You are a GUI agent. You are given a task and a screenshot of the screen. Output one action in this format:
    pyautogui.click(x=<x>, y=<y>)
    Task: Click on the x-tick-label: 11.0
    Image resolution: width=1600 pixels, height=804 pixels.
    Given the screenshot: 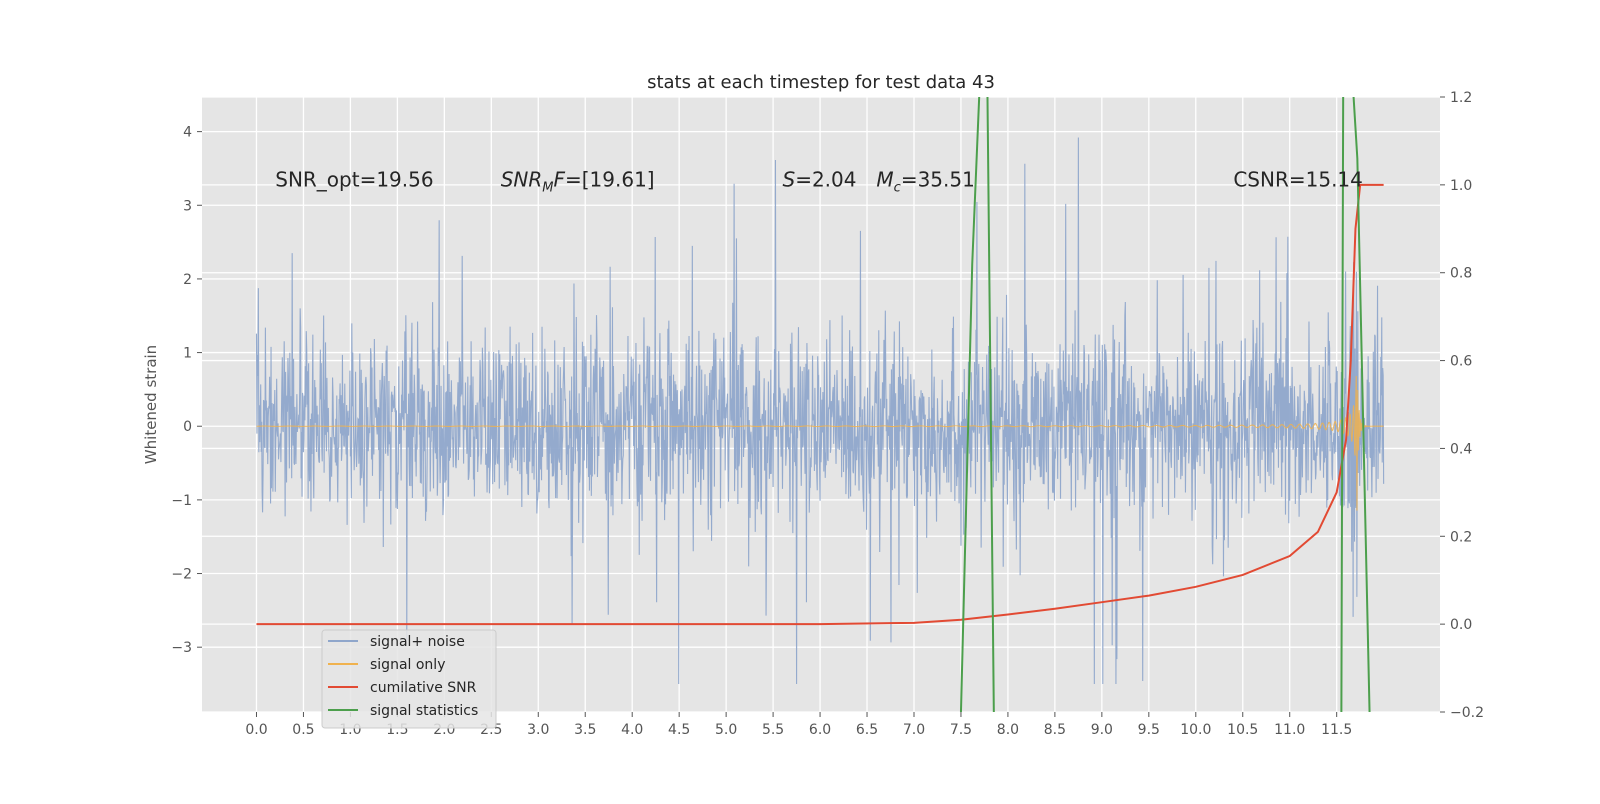 What is the action you would take?
    pyautogui.click(x=1289, y=730)
    